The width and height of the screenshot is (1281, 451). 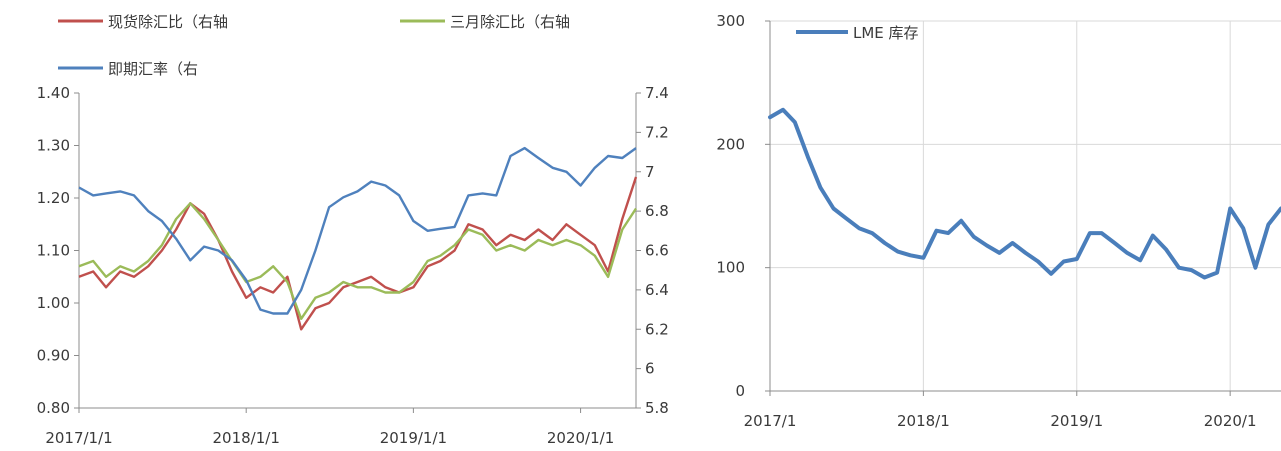 I want to click on right-y-tick-label: 7.4, so click(x=657, y=93).